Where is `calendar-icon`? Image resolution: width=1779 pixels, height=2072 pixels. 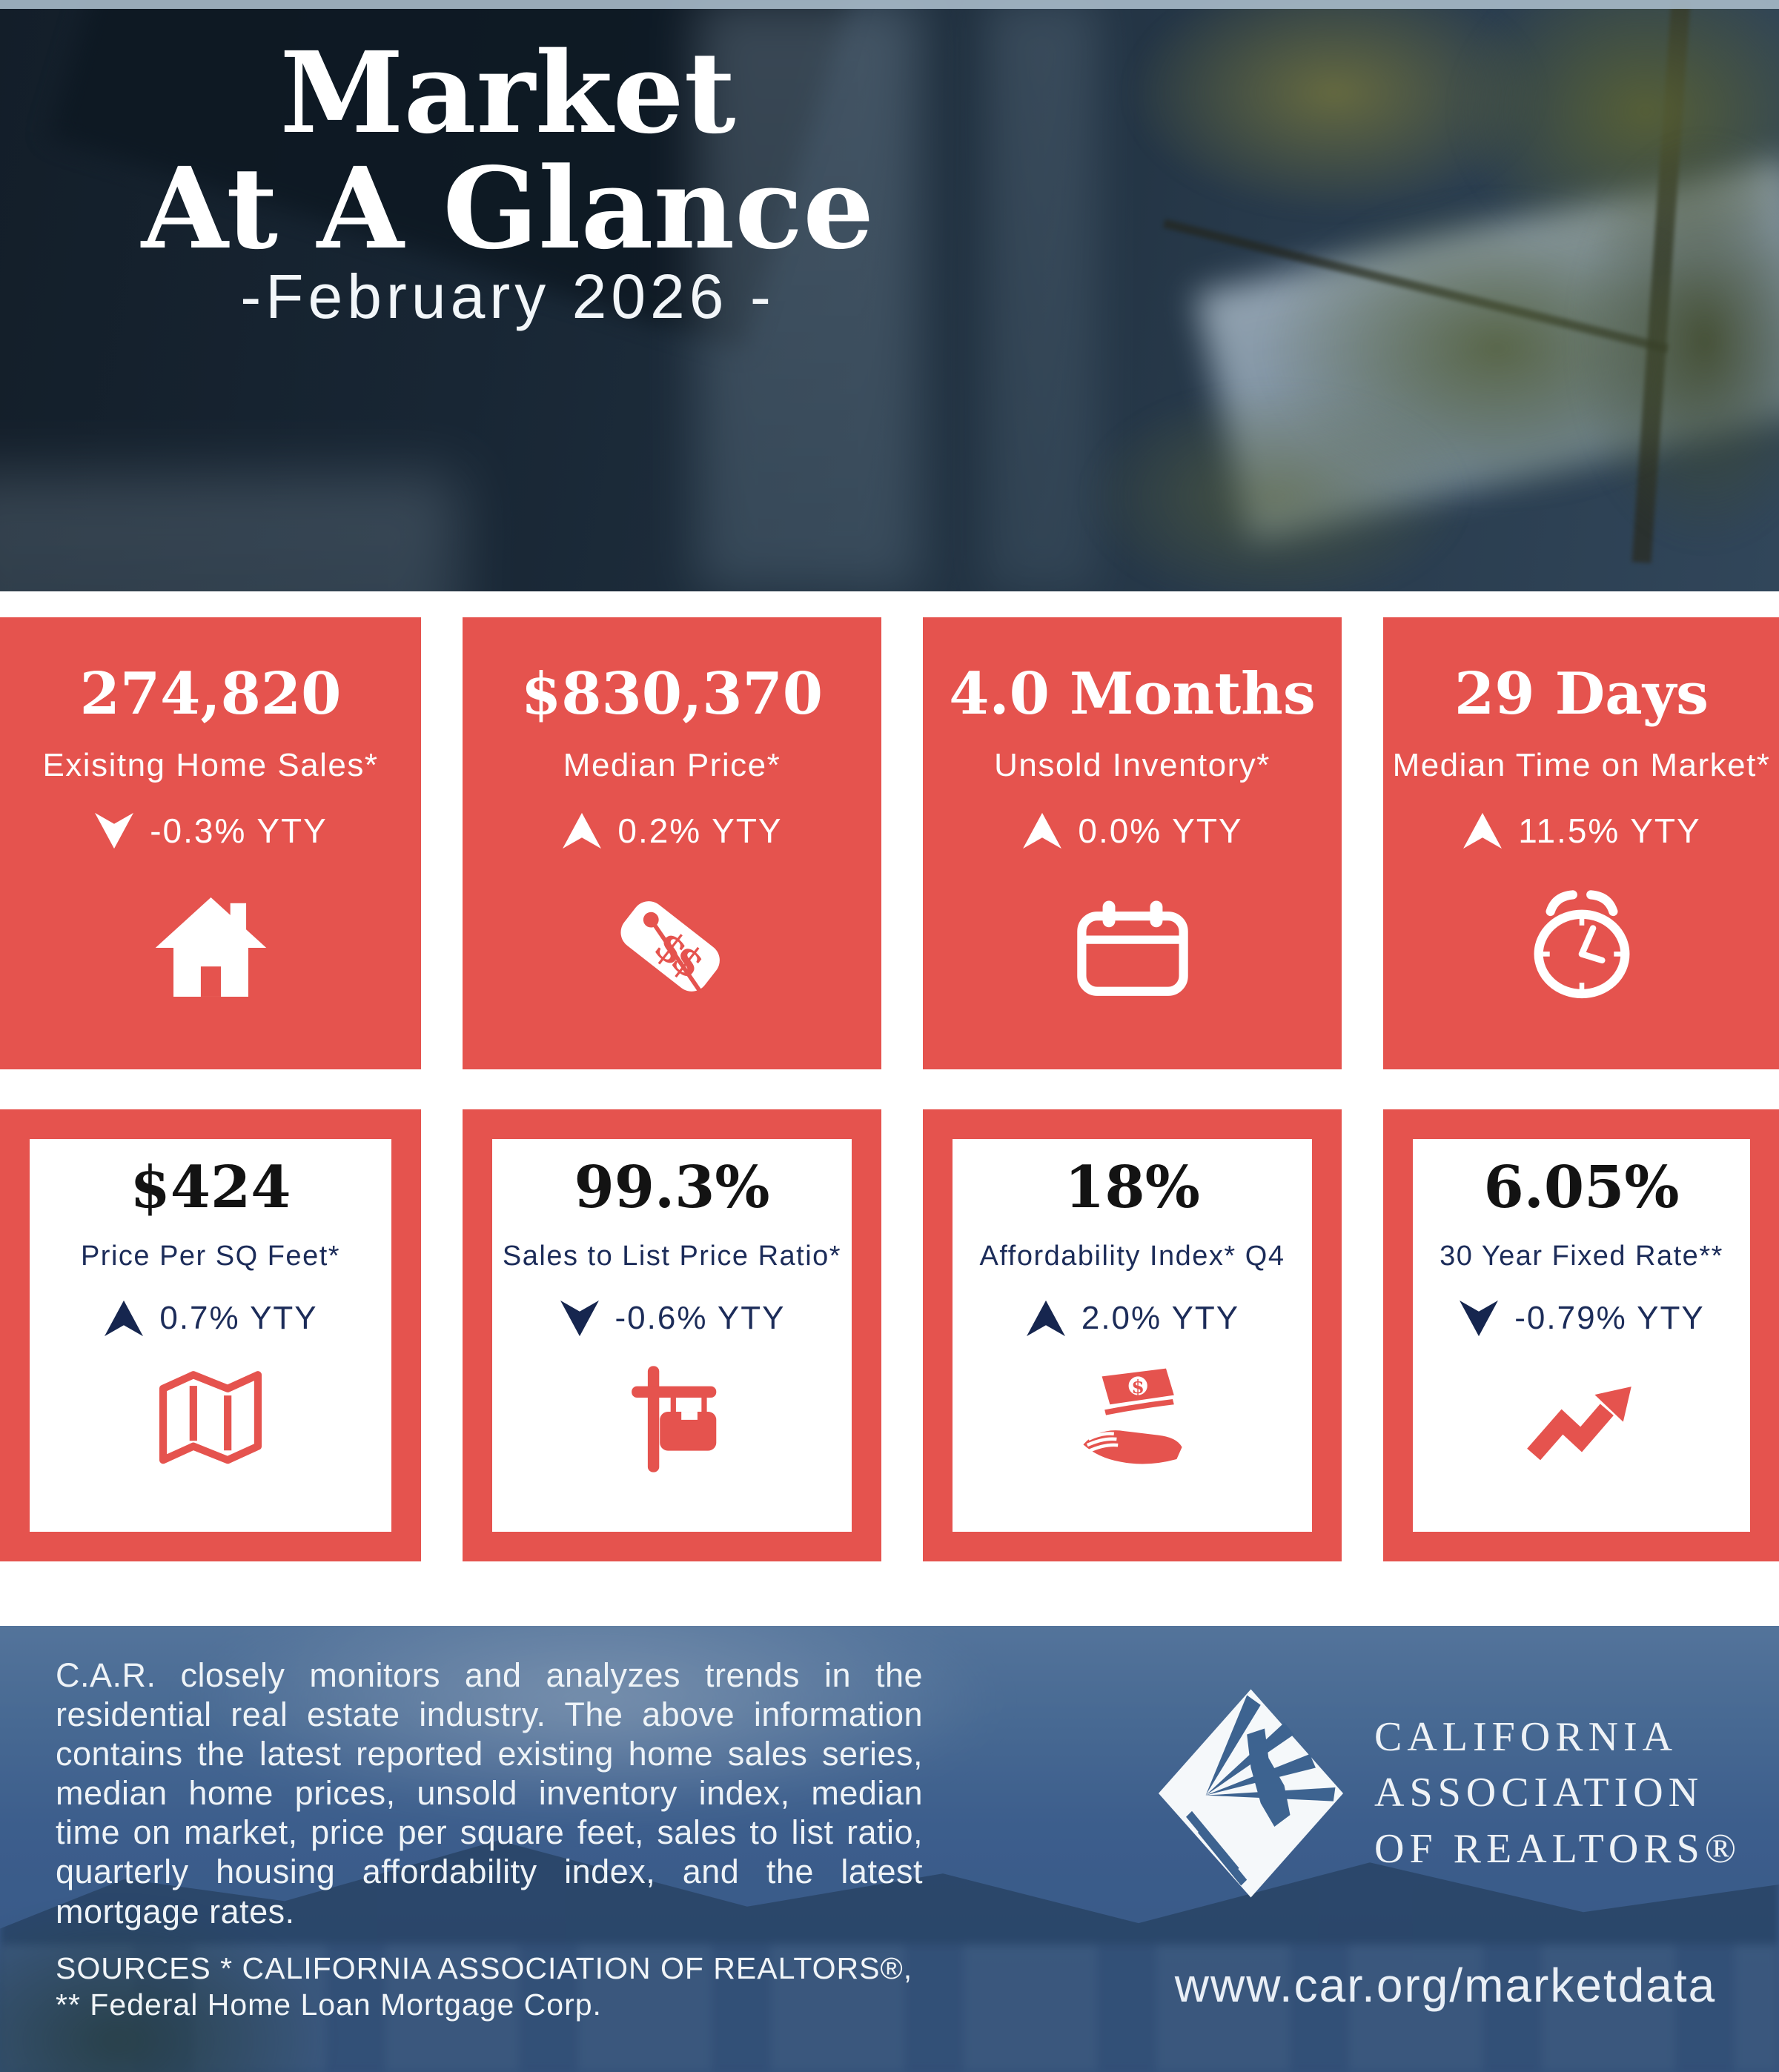
calendar-icon is located at coordinates (1132, 947).